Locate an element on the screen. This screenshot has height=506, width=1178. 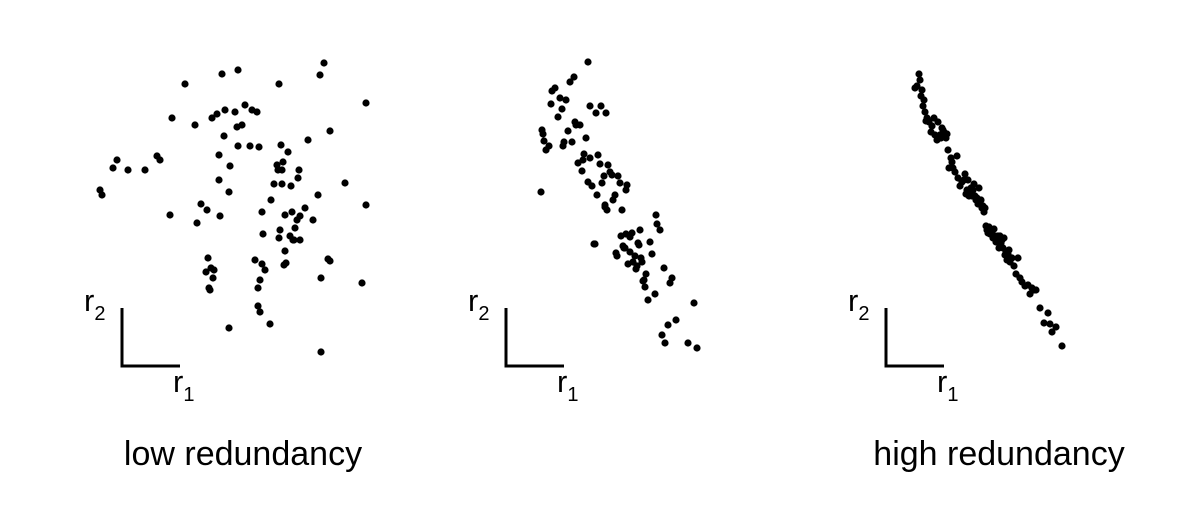
y-axis-label-base: r is located at coordinates (89, 300).